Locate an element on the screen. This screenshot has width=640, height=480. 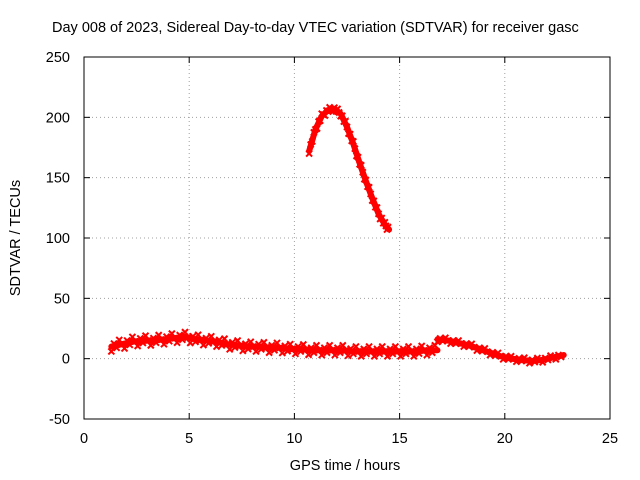
x-tick-label: 20 is located at coordinates (505, 439).